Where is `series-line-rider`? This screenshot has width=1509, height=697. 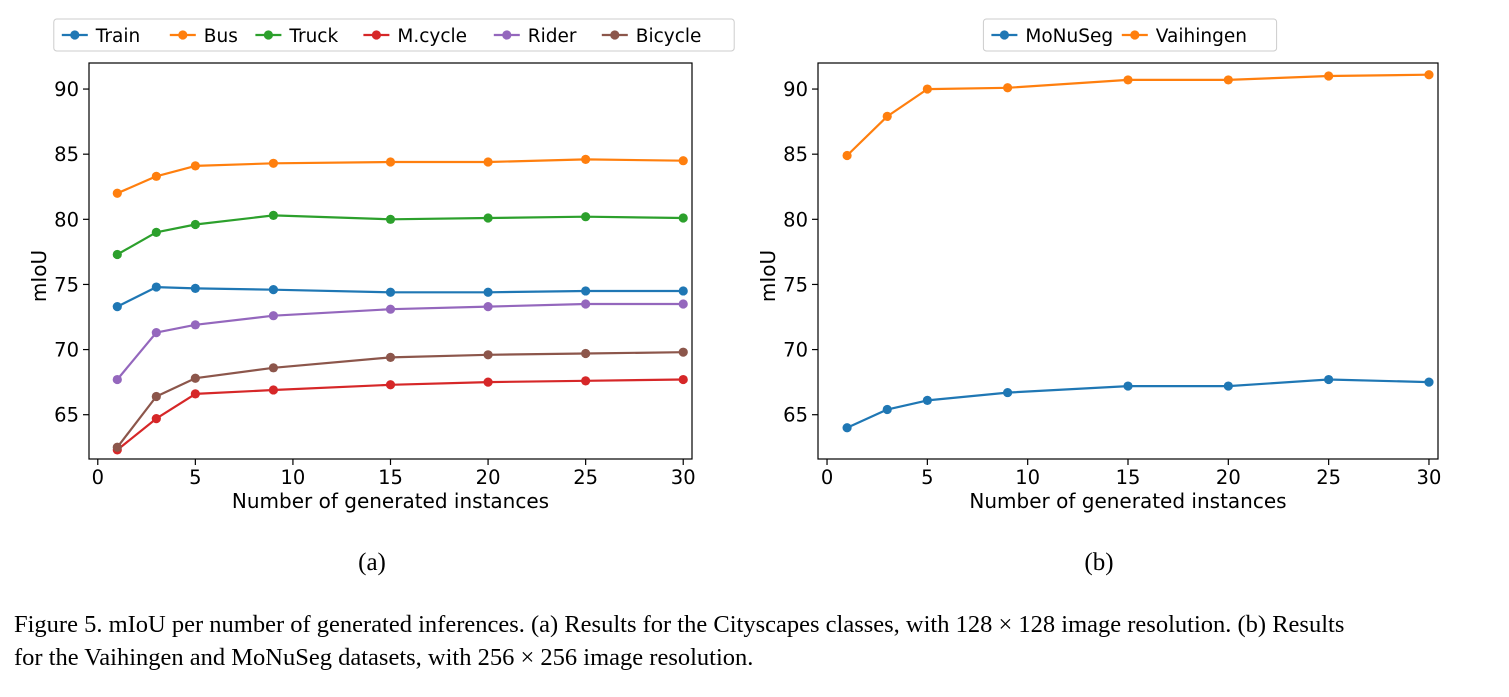 series-line-rider is located at coordinates (400, 341).